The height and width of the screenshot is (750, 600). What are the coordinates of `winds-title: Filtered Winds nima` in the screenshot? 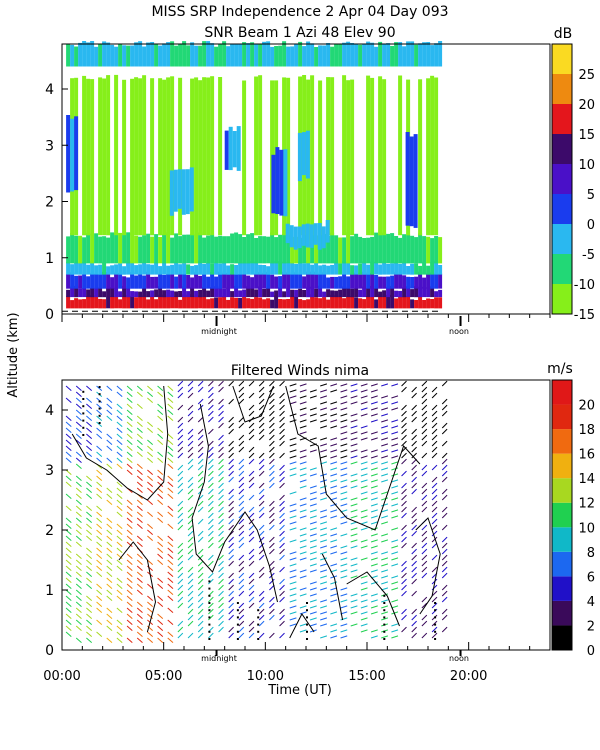 It's located at (300, 371).